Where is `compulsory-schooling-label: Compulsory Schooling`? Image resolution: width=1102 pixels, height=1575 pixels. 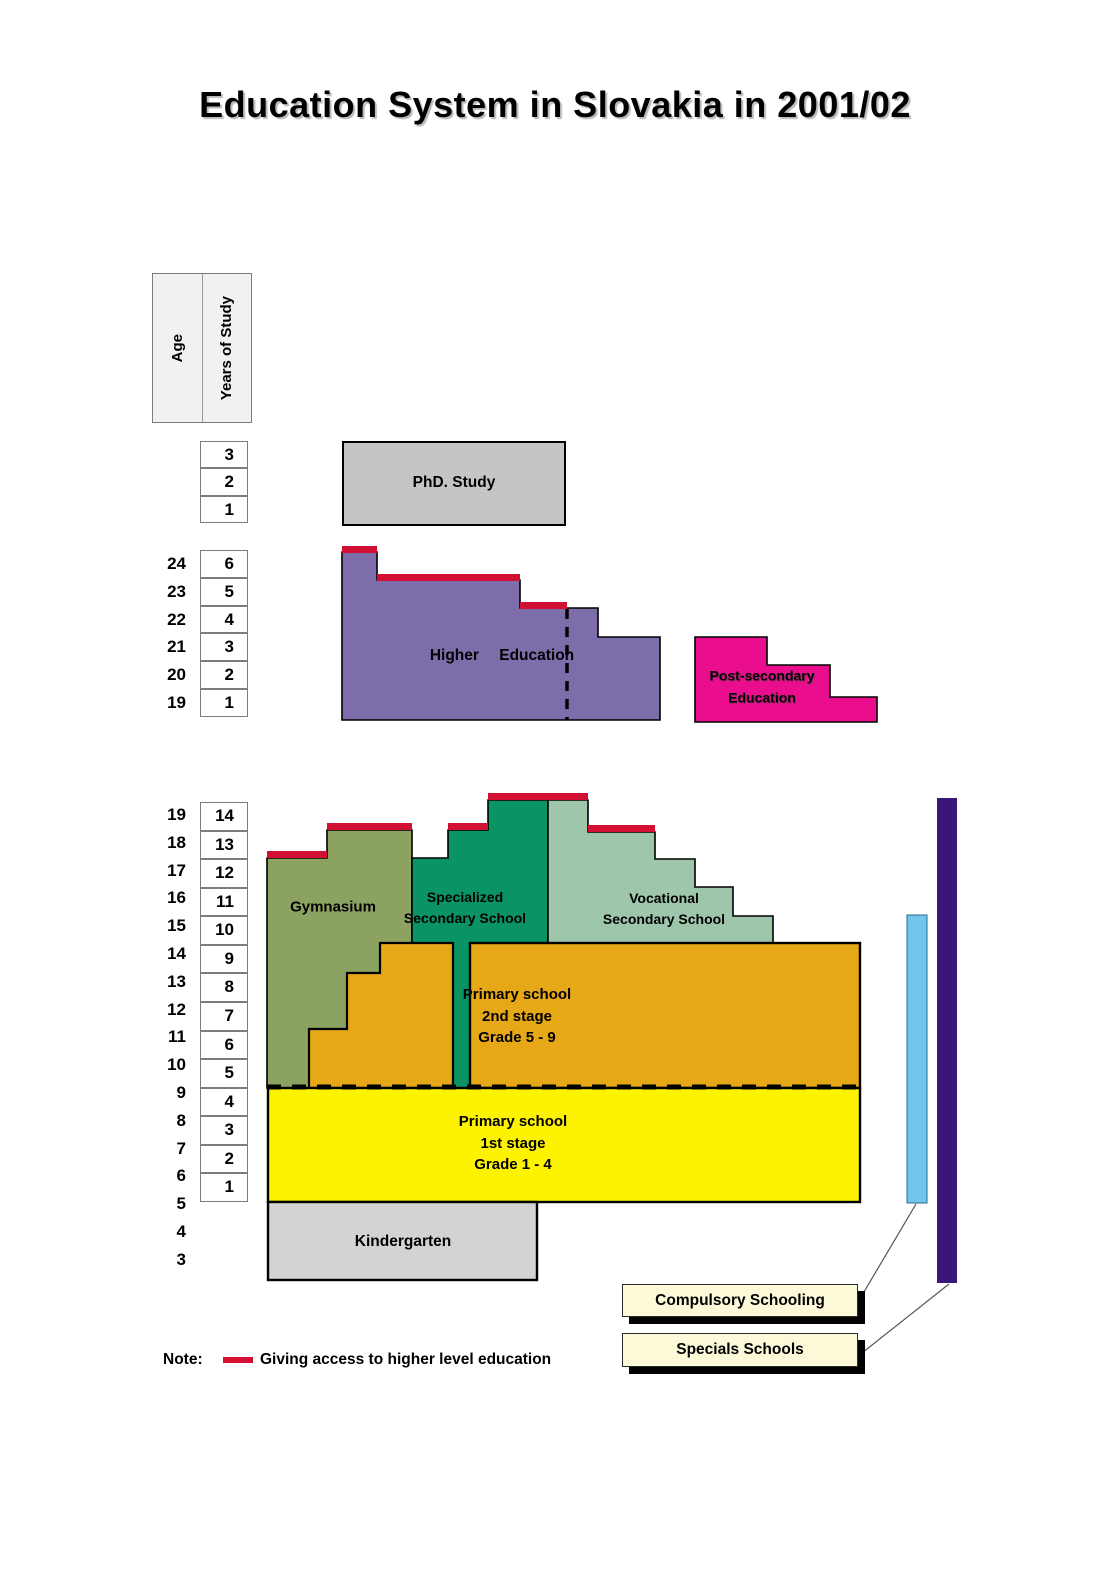 compulsory-schooling-label: Compulsory Schooling is located at coordinates (740, 1300).